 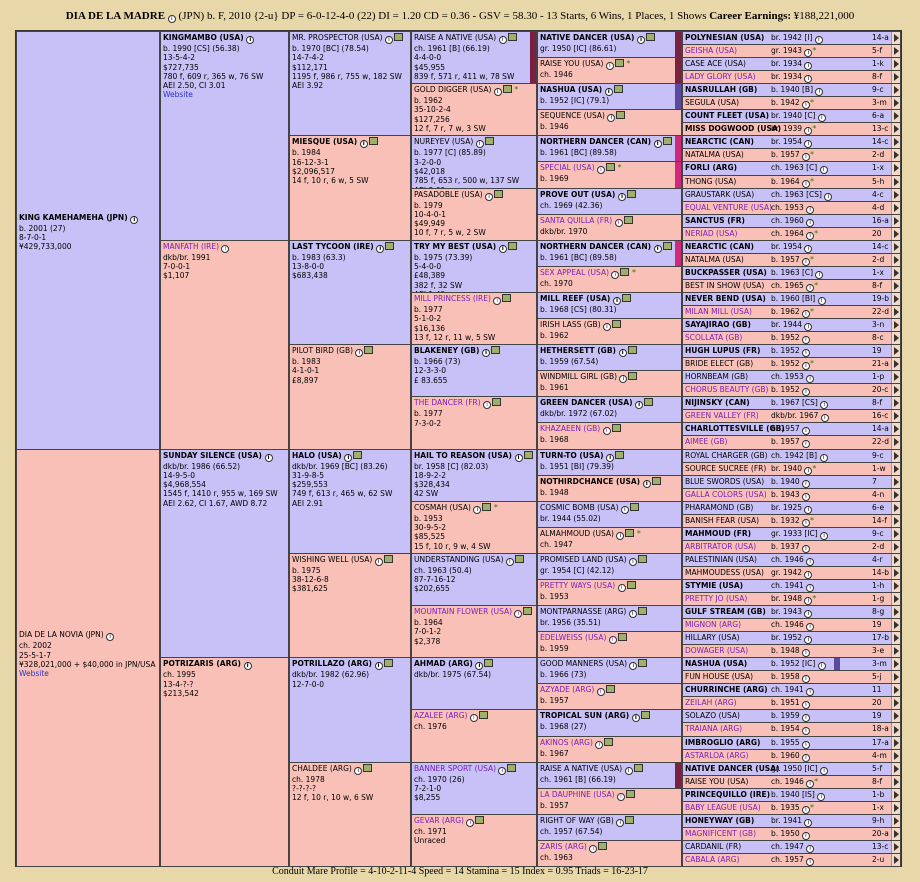 What do you see at coordinates (723, 351) in the screenshot?
I see `horse-name-link: HUGH LUPUS (FR)` at bounding box center [723, 351].